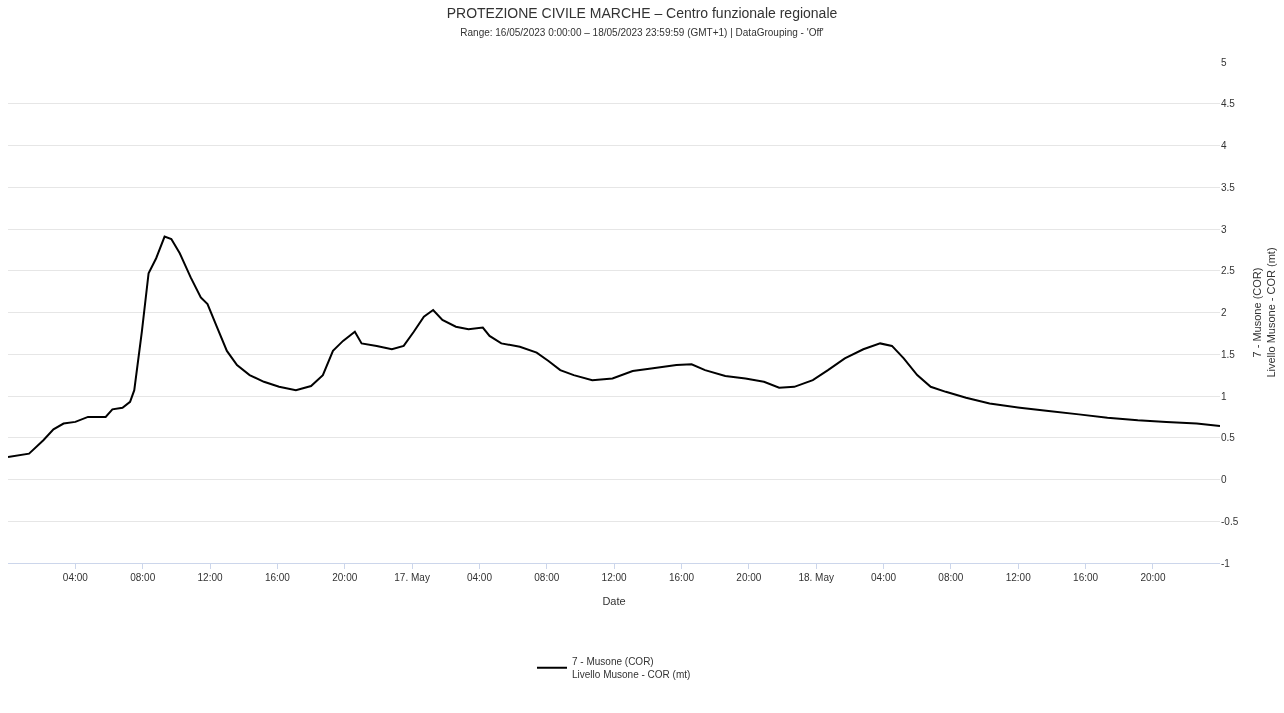 The height and width of the screenshot is (713, 1284). Describe the element at coordinates (1224, 479) in the screenshot. I see `y-tick-label: 0` at that location.